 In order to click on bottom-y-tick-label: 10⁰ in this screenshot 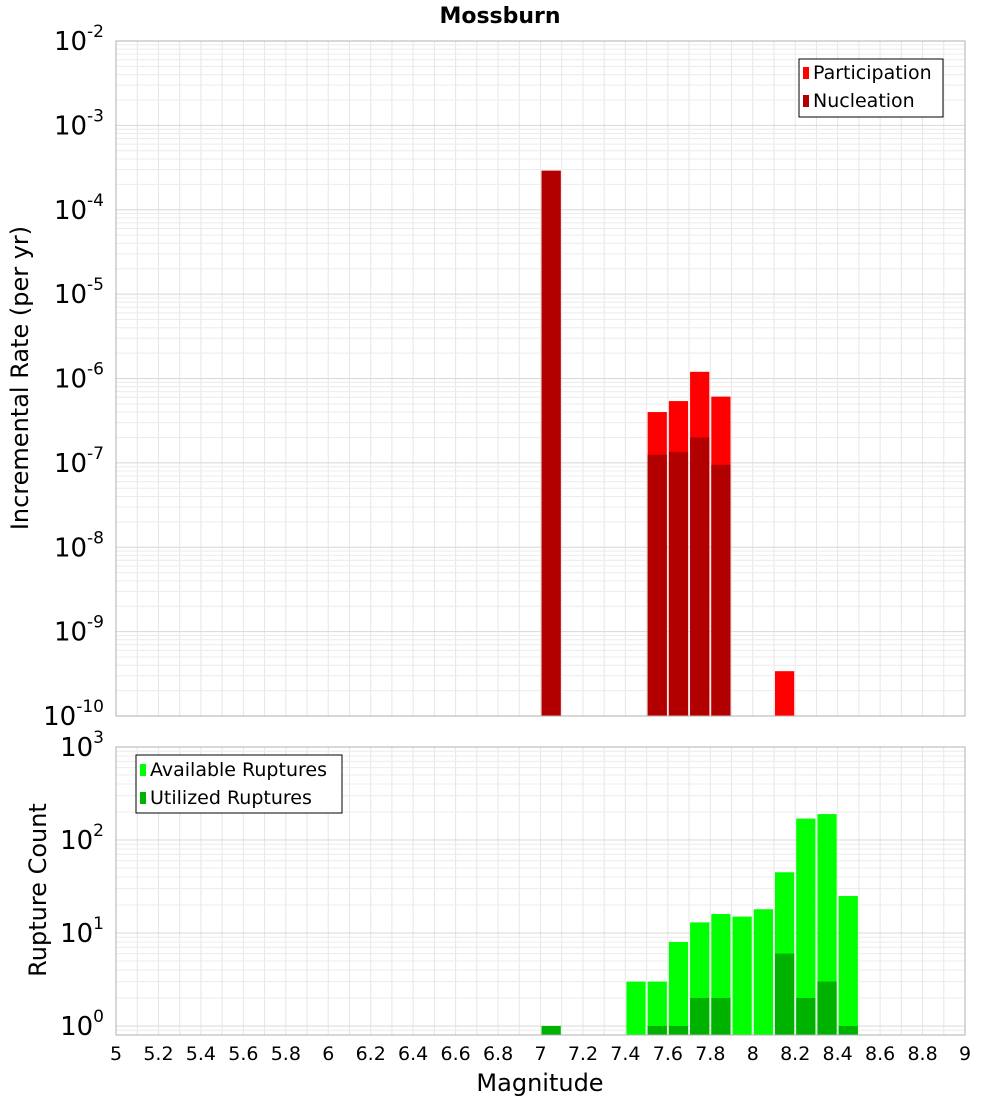, I will do `click(82, 1024)`.